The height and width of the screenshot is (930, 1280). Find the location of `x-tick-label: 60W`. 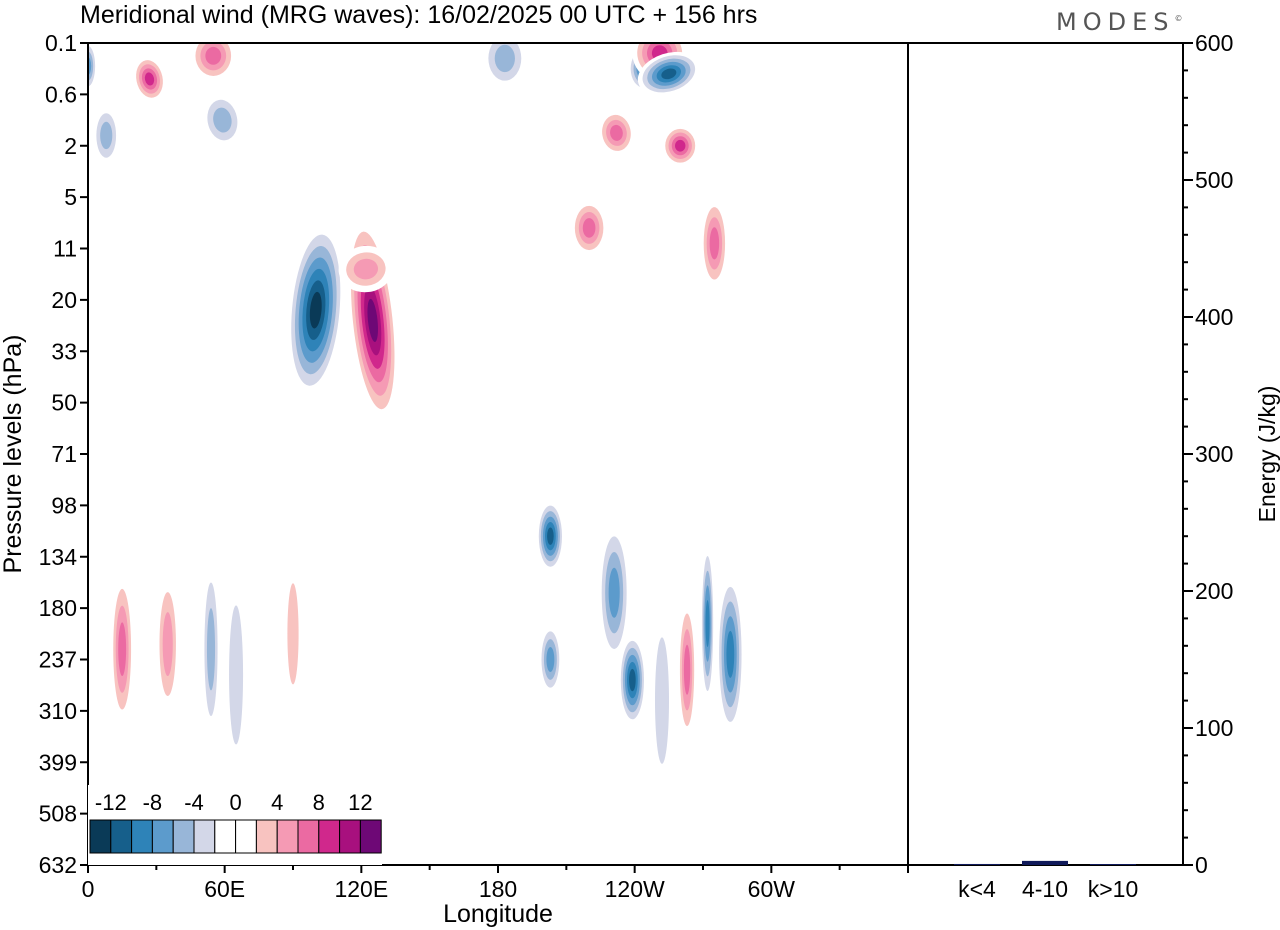

x-tick-label: 60W is located at coordinates (772, 889).